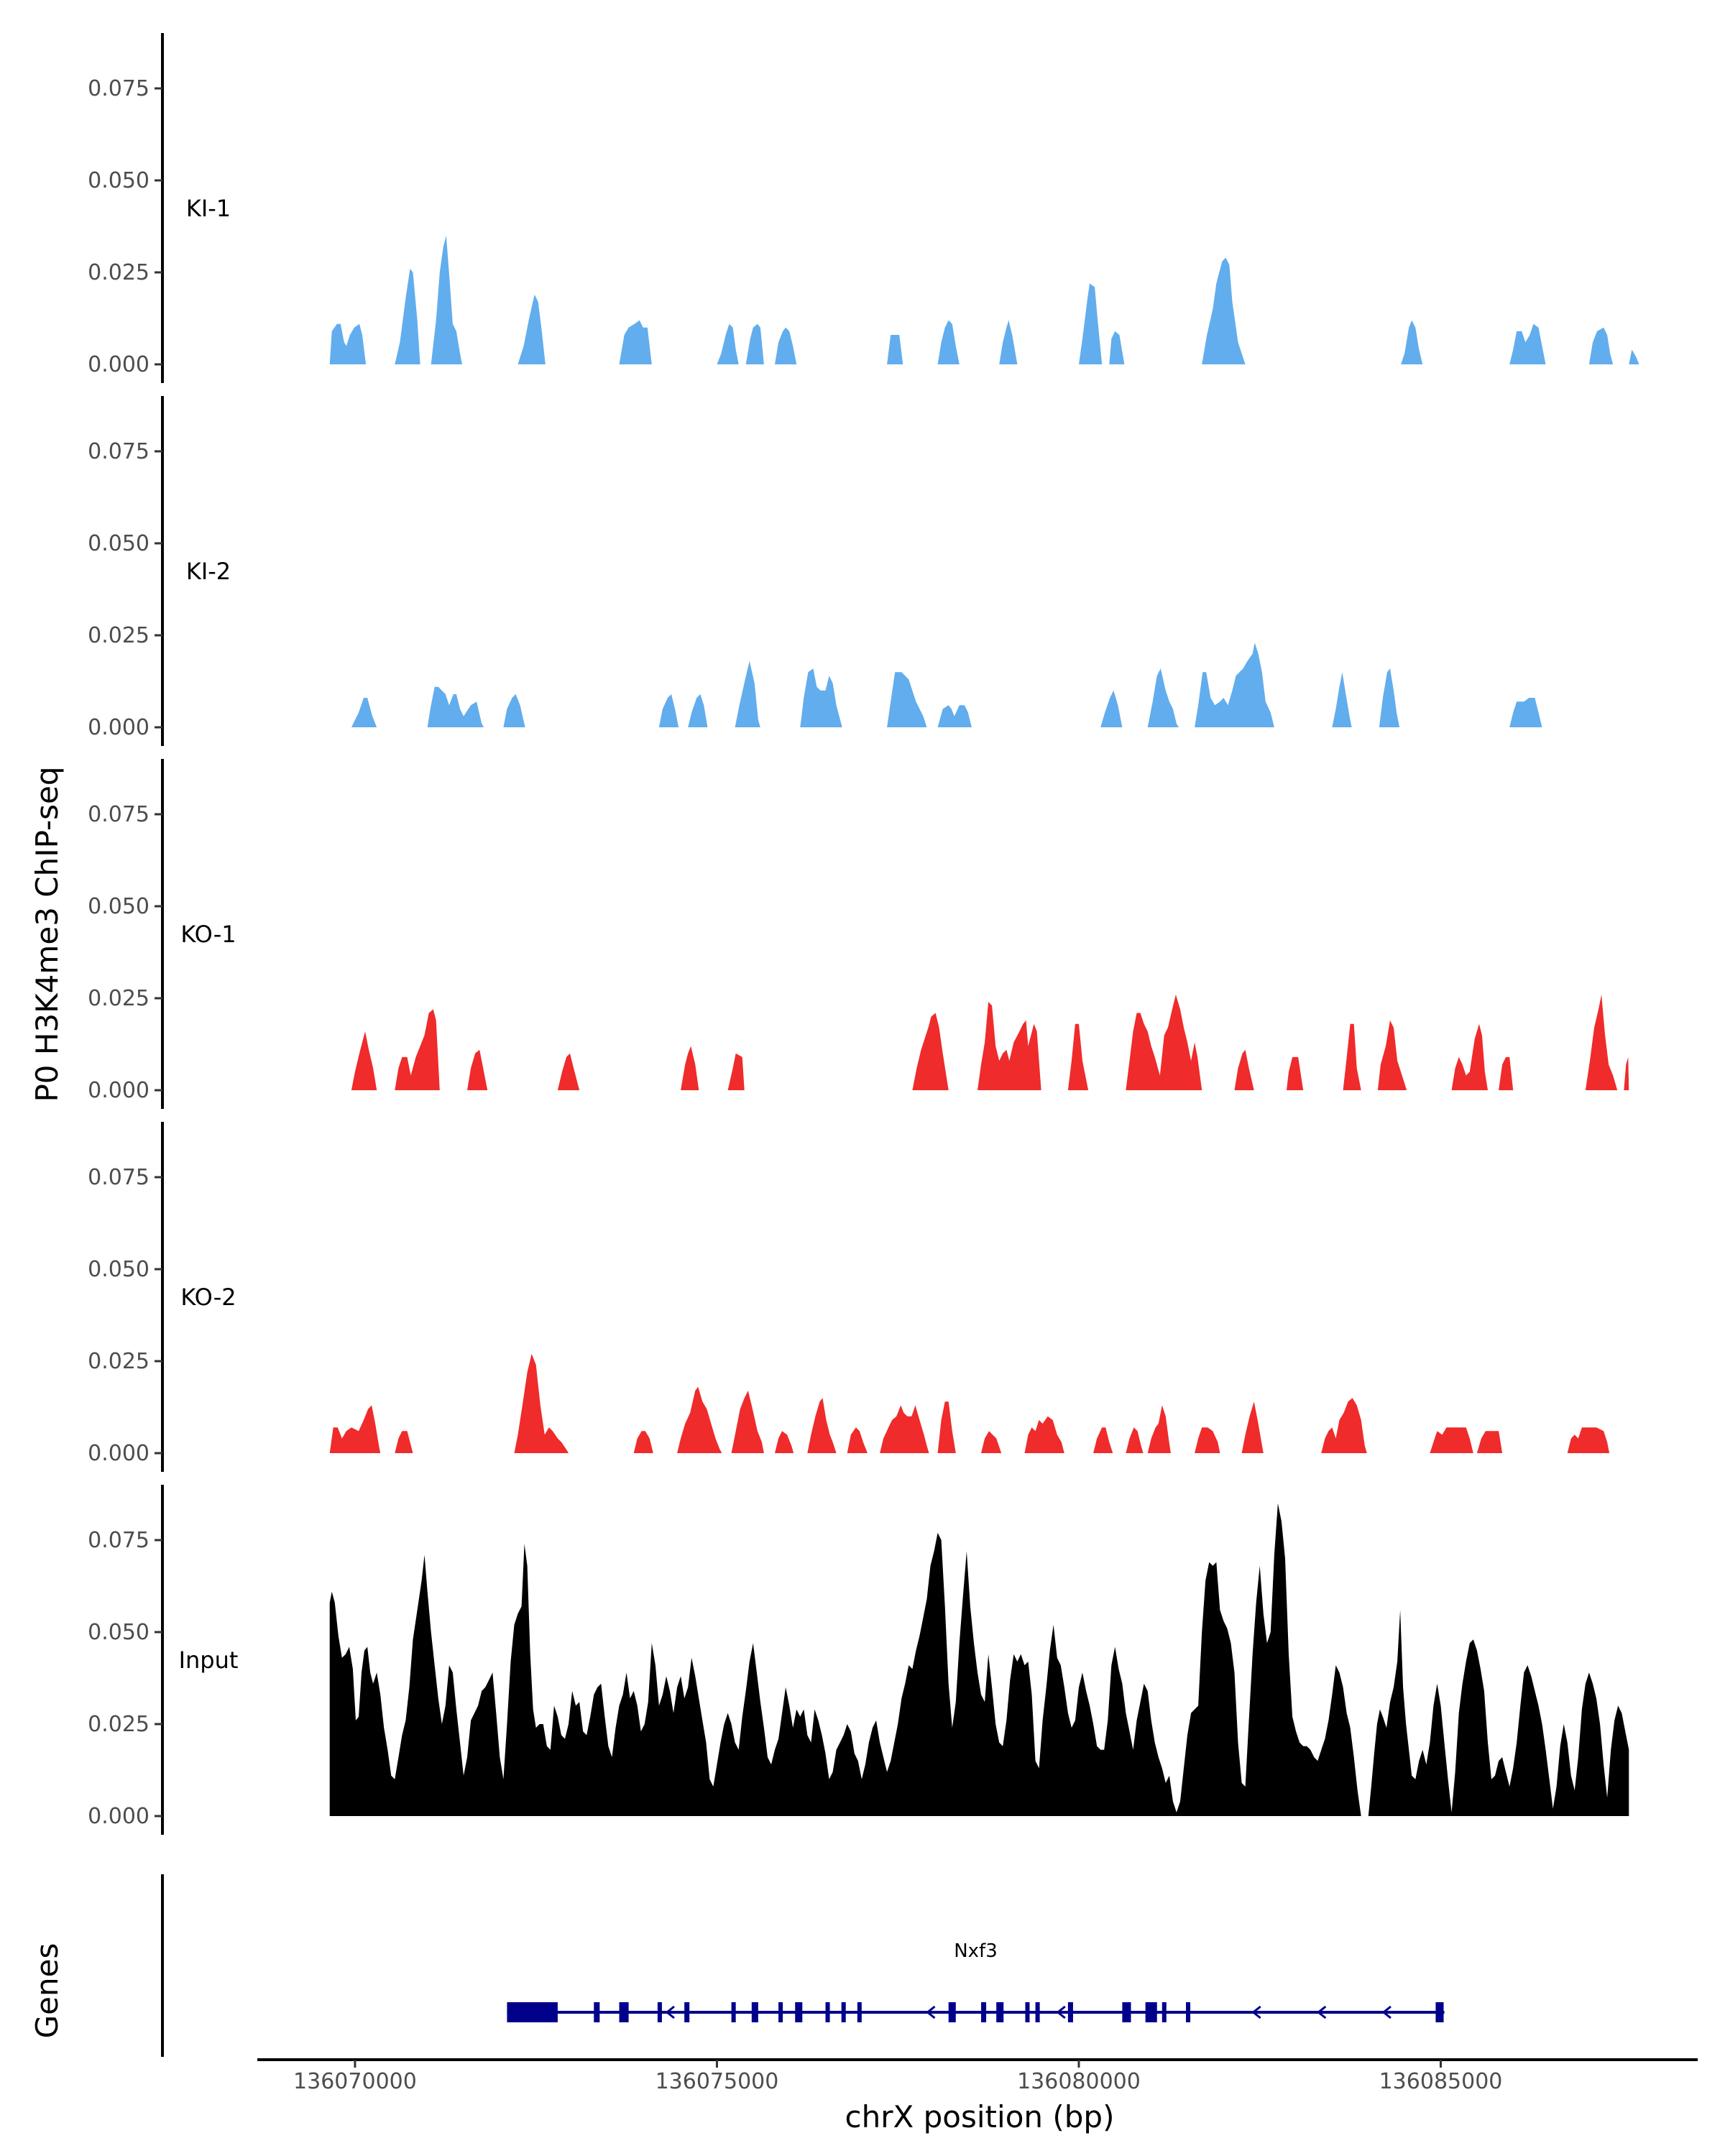  I want to click on track-label: KI-1, so click(208, 209).